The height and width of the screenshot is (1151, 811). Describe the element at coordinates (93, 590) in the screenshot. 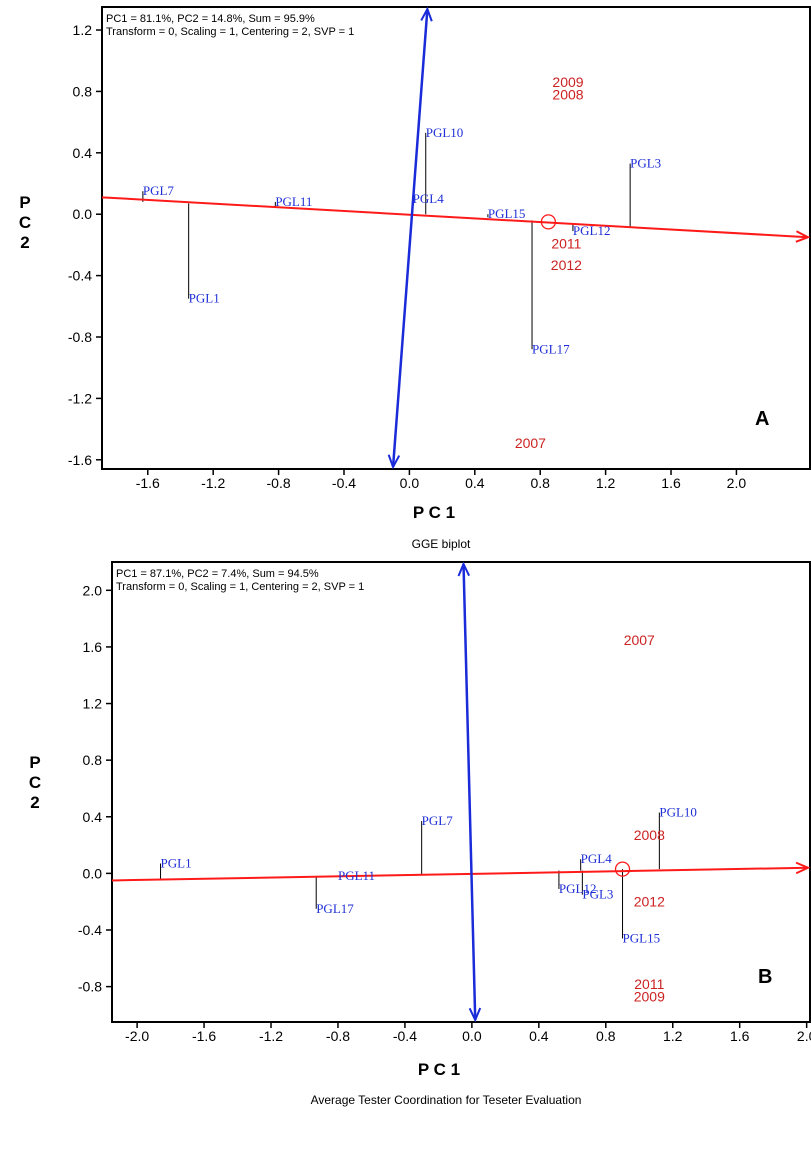

I see `y-tick-label: 2.0` at that location.